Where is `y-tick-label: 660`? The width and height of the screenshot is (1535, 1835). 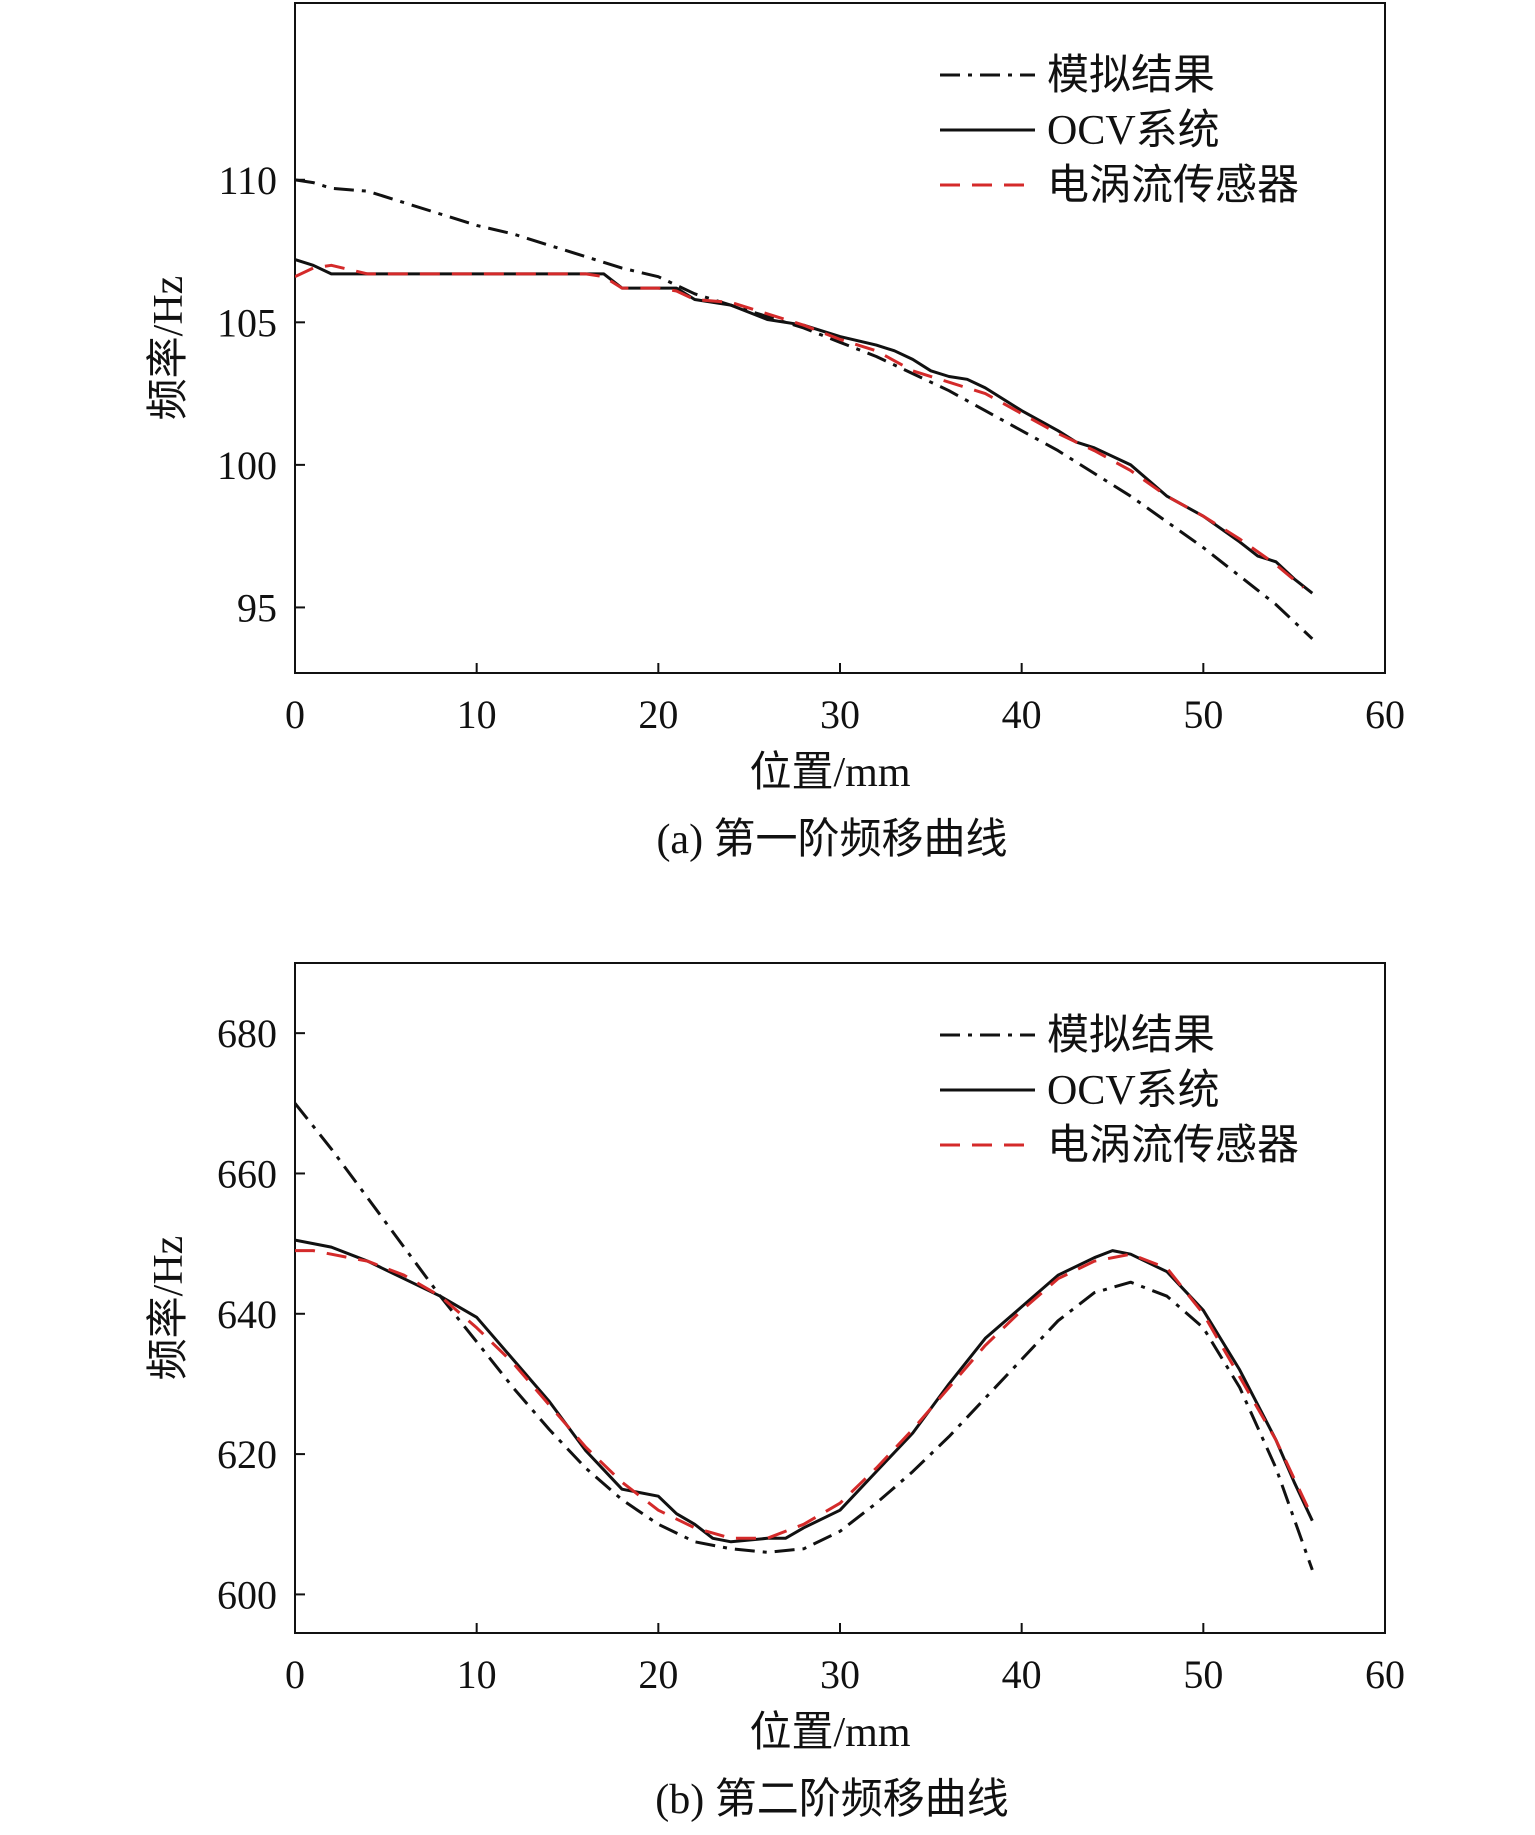
y-tick-label: 660 is located at coordinates (247, 1173).